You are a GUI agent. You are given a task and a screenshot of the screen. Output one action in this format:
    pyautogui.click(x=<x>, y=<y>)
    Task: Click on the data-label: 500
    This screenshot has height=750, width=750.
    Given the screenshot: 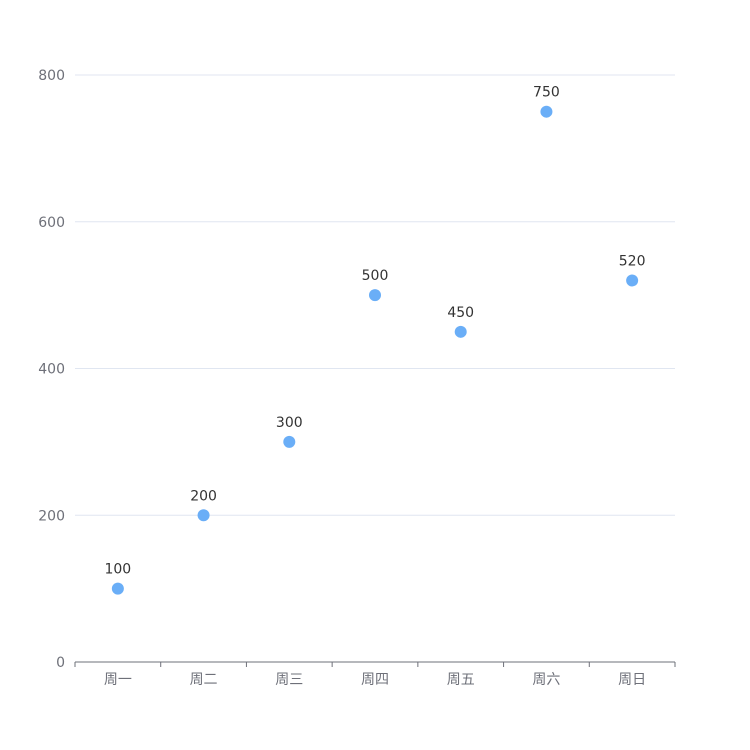 What is the action you would take?
    pyautogui.click(x=375, y=276)
    